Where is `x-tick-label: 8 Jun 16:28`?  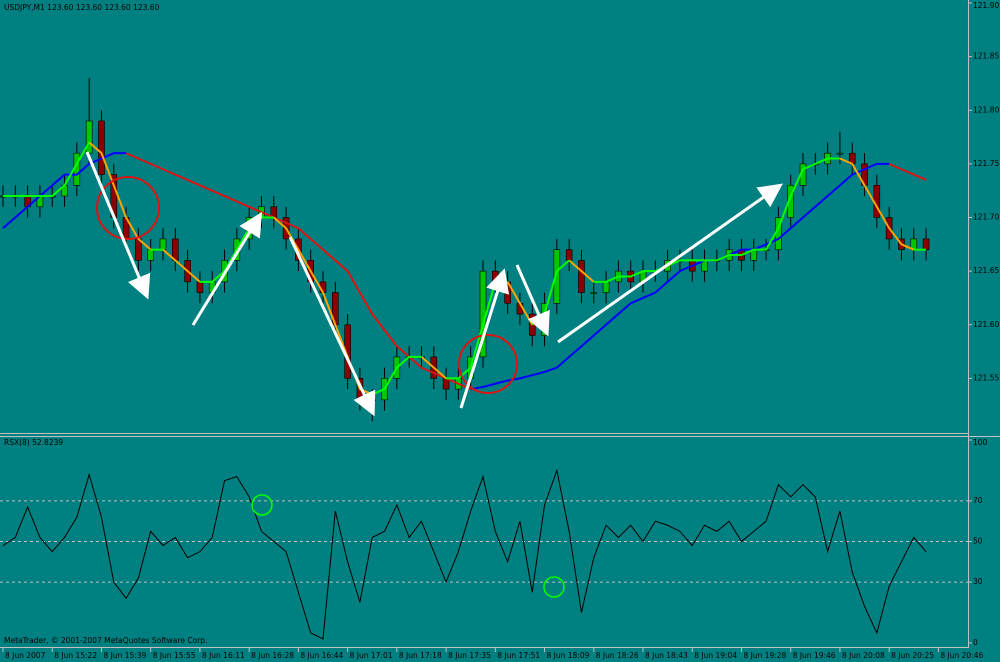 x-tick-label: 8 Jun 16:28 is located at coordinates (272, 655).